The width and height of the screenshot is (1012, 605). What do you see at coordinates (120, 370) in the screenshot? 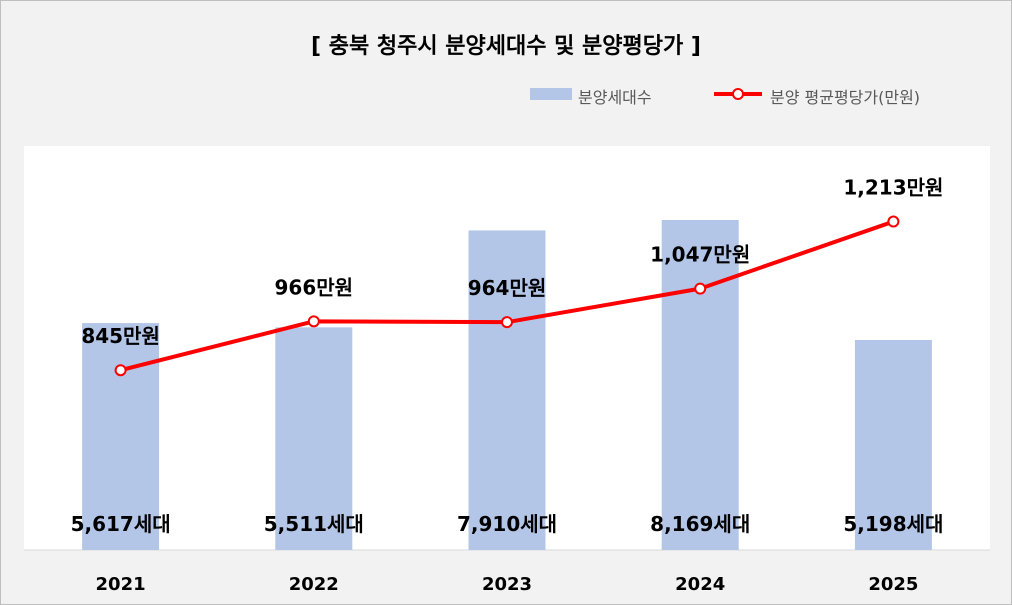
I see `line-point-2021` at bounding box center [120, 370].